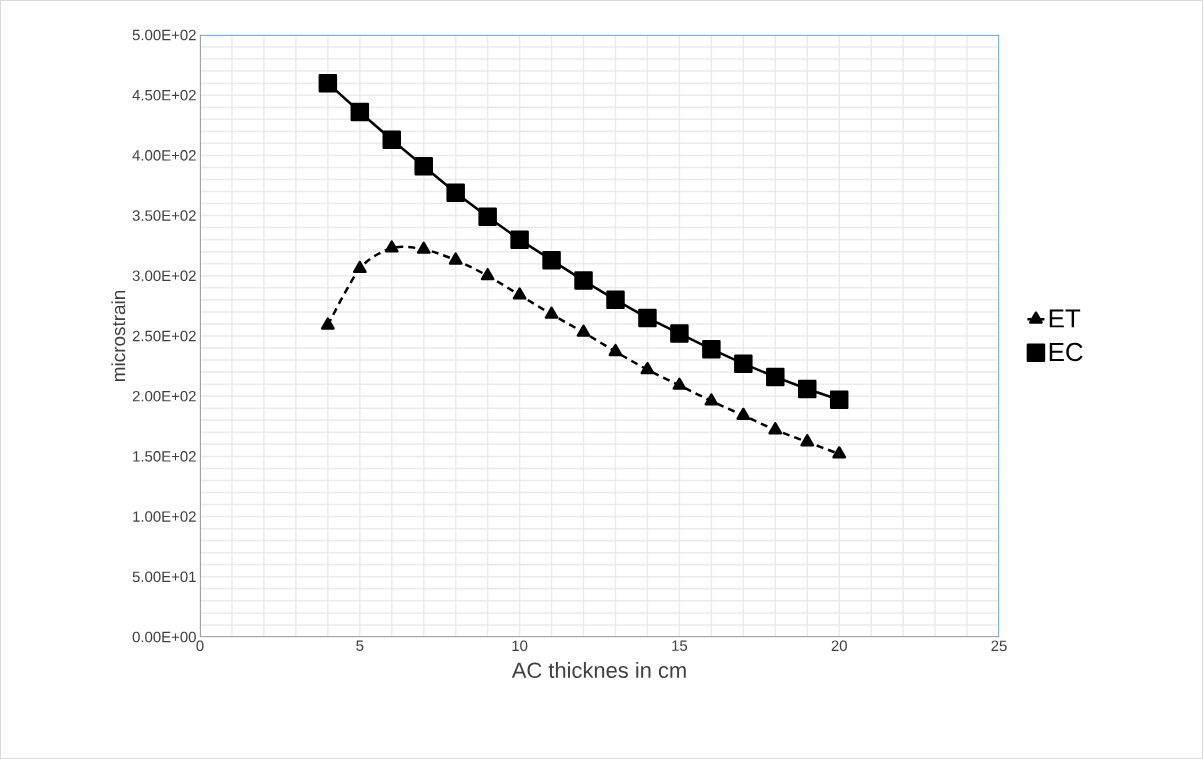  I want to click on x-tick-label: 0, so click(200, 646).